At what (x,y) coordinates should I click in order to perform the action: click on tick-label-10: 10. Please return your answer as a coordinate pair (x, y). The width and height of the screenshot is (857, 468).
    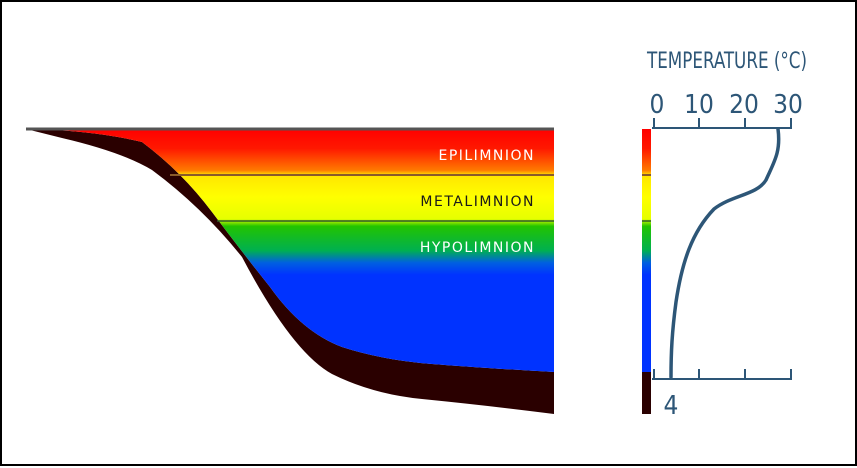
    Looking at the image, I should click on (699, 105).